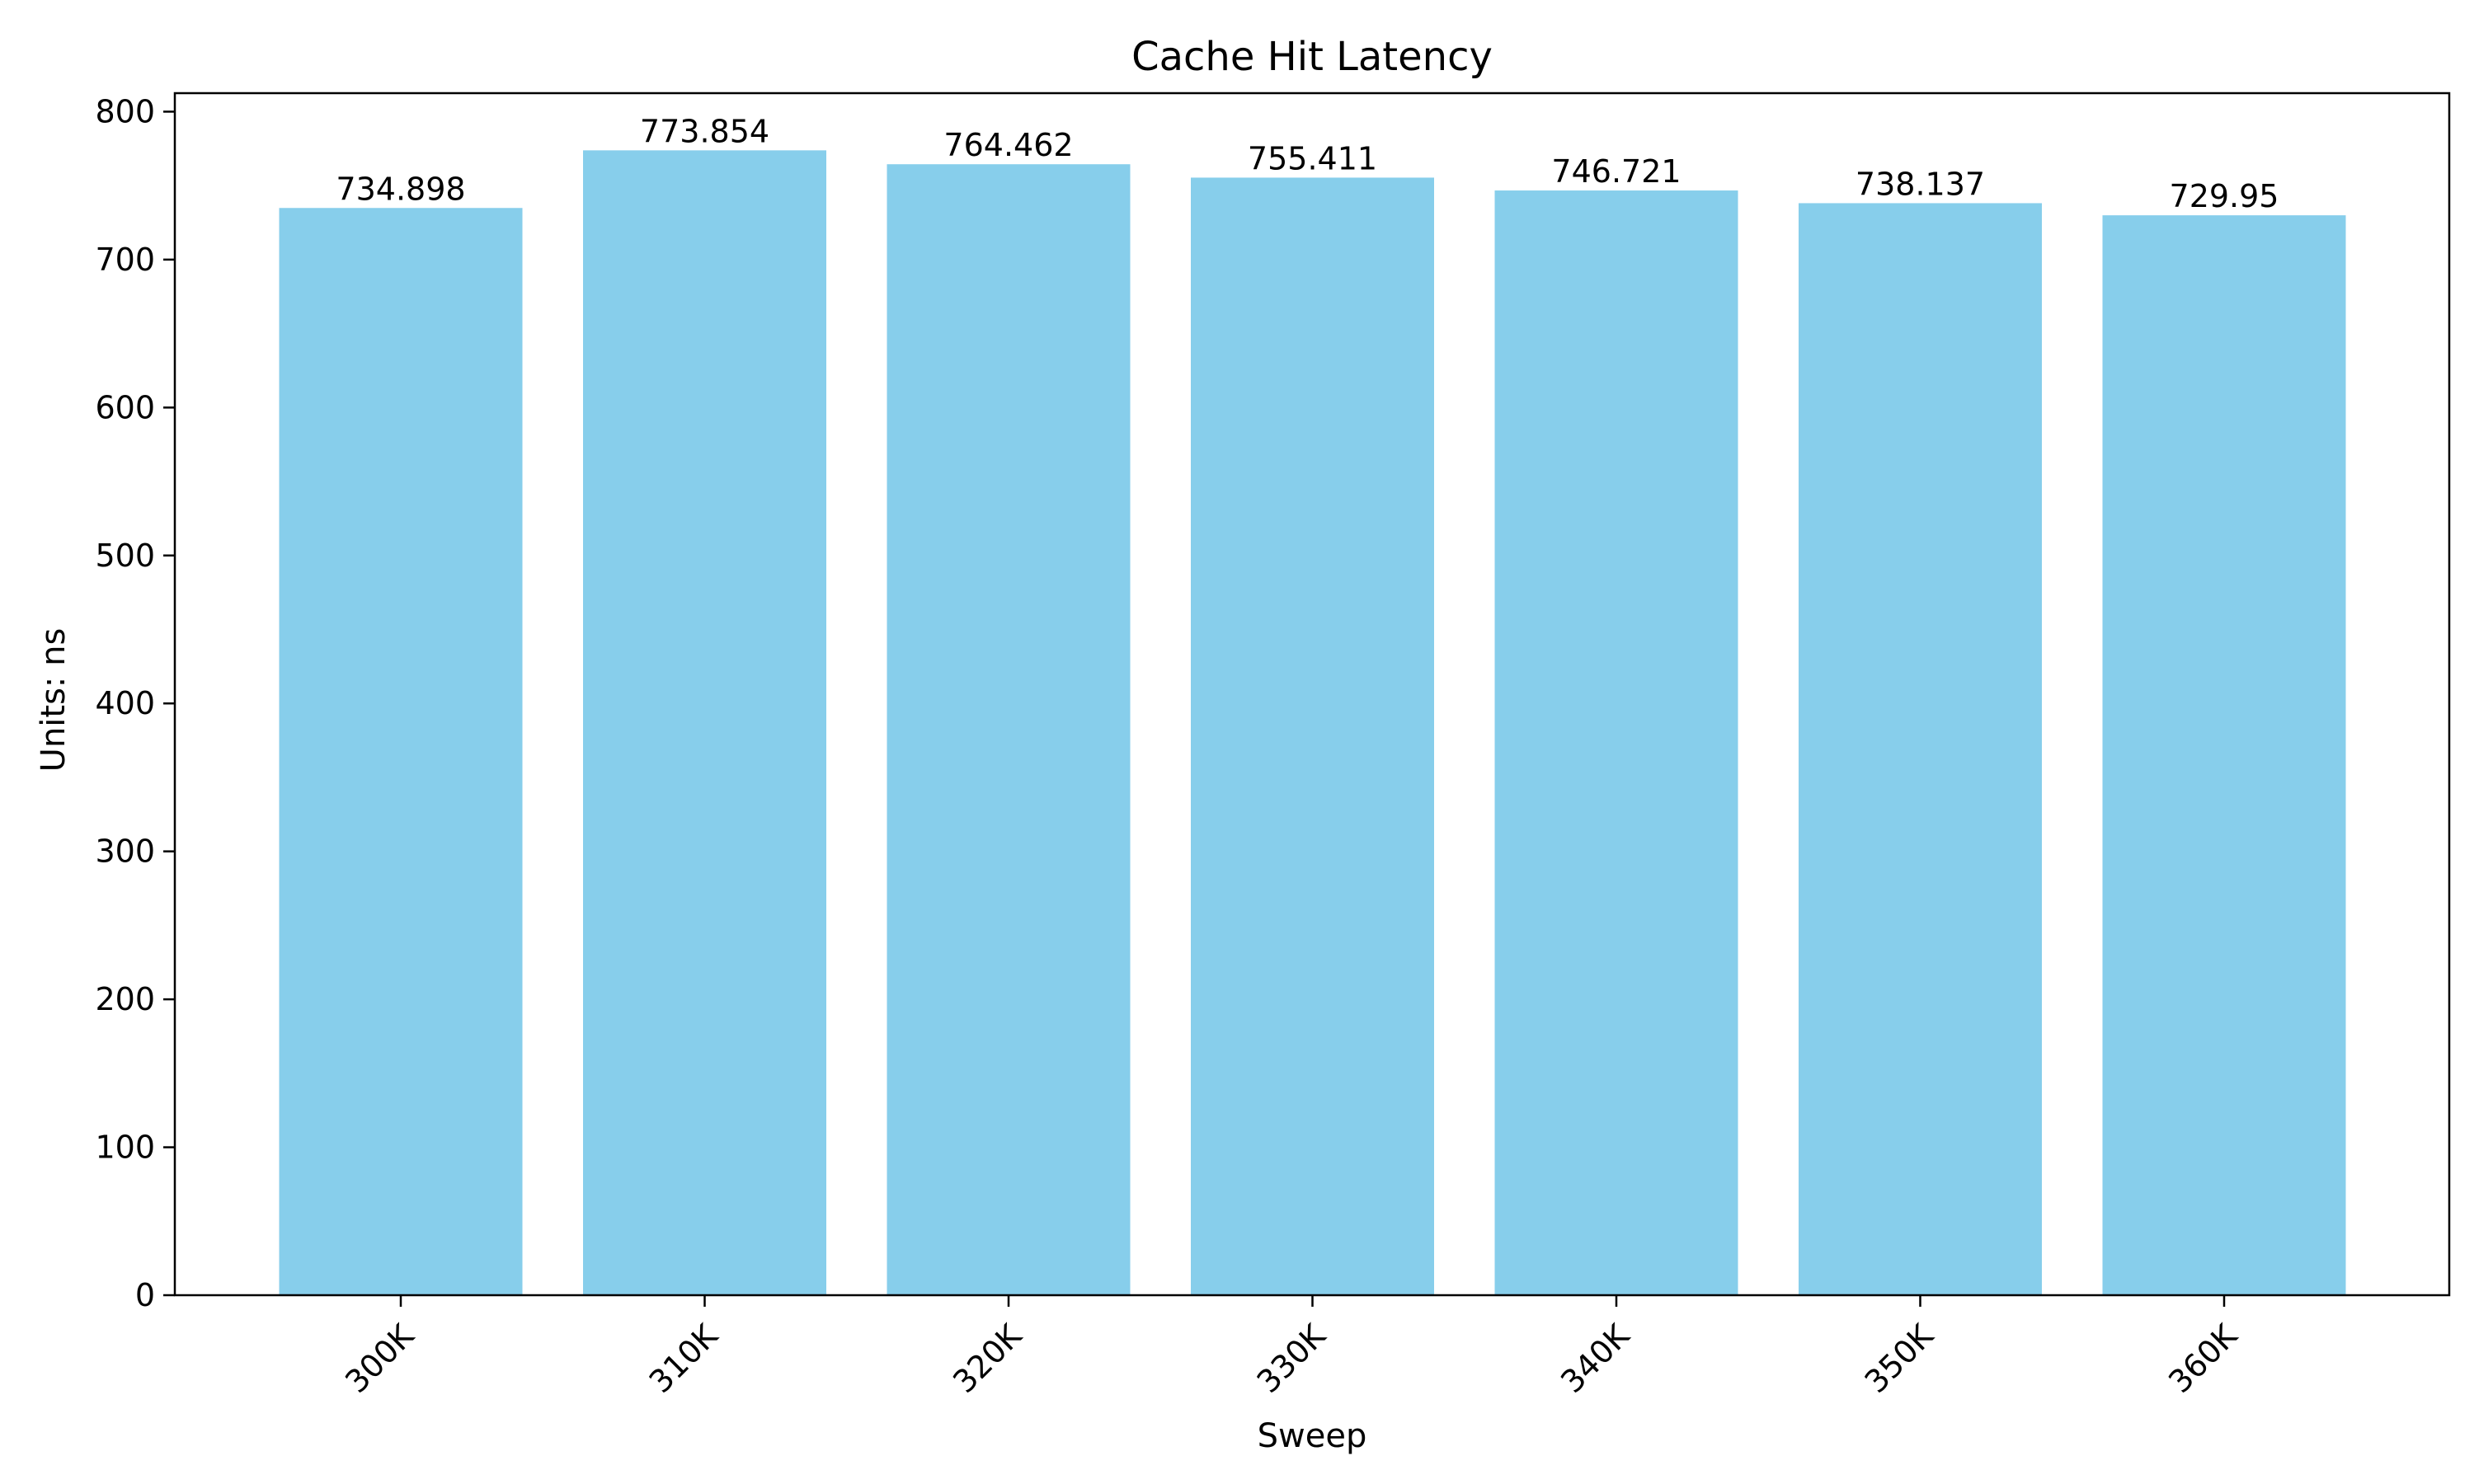 The width and height of the screenshot is (2474, 1484). I want to click on x-tick-label: 320K, so click(987, 1358).